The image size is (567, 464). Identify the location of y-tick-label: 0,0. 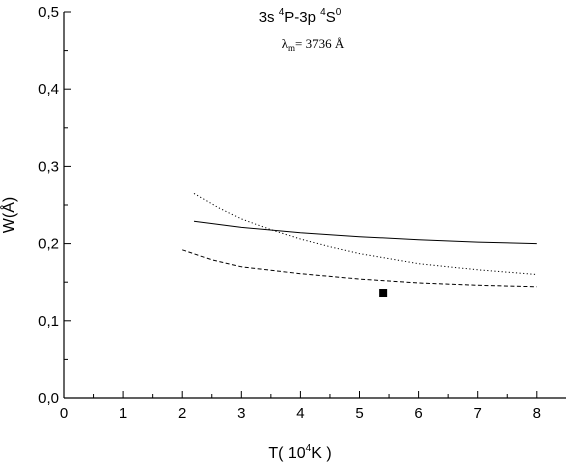
(48, 398).